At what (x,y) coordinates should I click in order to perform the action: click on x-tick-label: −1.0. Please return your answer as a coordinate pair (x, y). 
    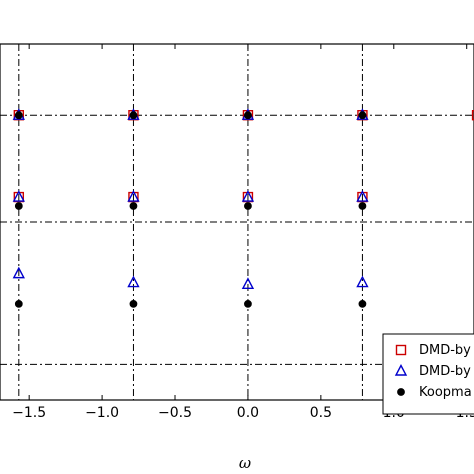
    Looking at the image, I should click on (102, 413).